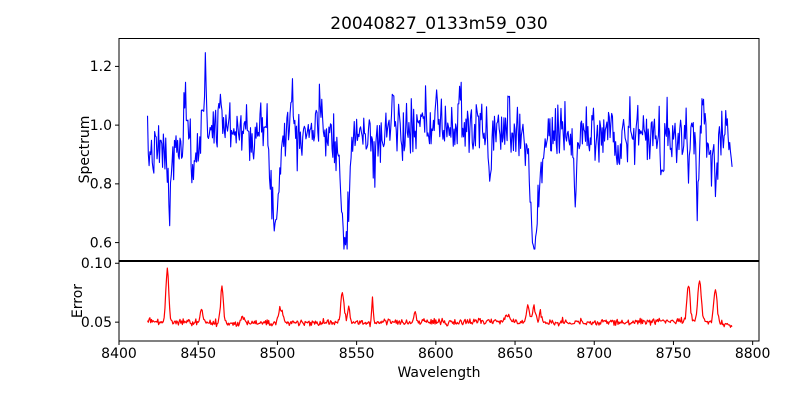 Image resolution: width=800 pixels, height=400 pixels. Describe the element at coordinates (78, 301) in the screenshot. I see `y-axis-label-error: Error` at that location.